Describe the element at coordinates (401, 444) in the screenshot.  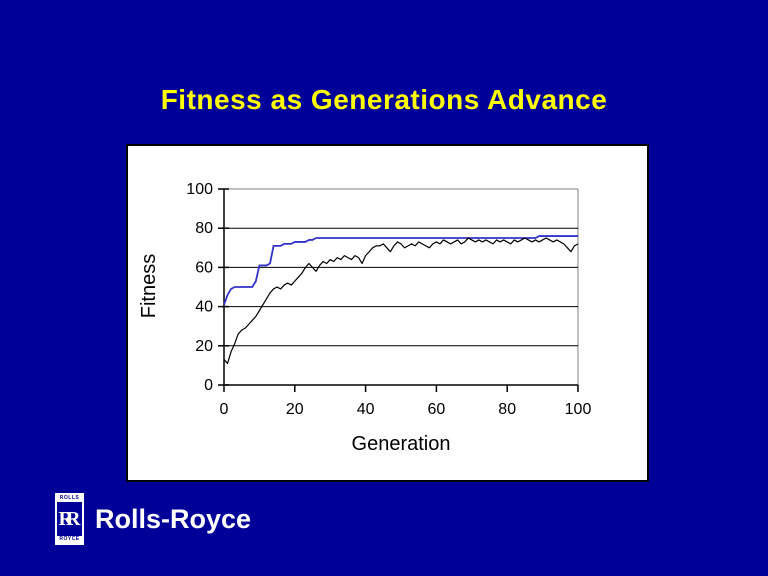
I see `x-axis-title: Generation` at that location.